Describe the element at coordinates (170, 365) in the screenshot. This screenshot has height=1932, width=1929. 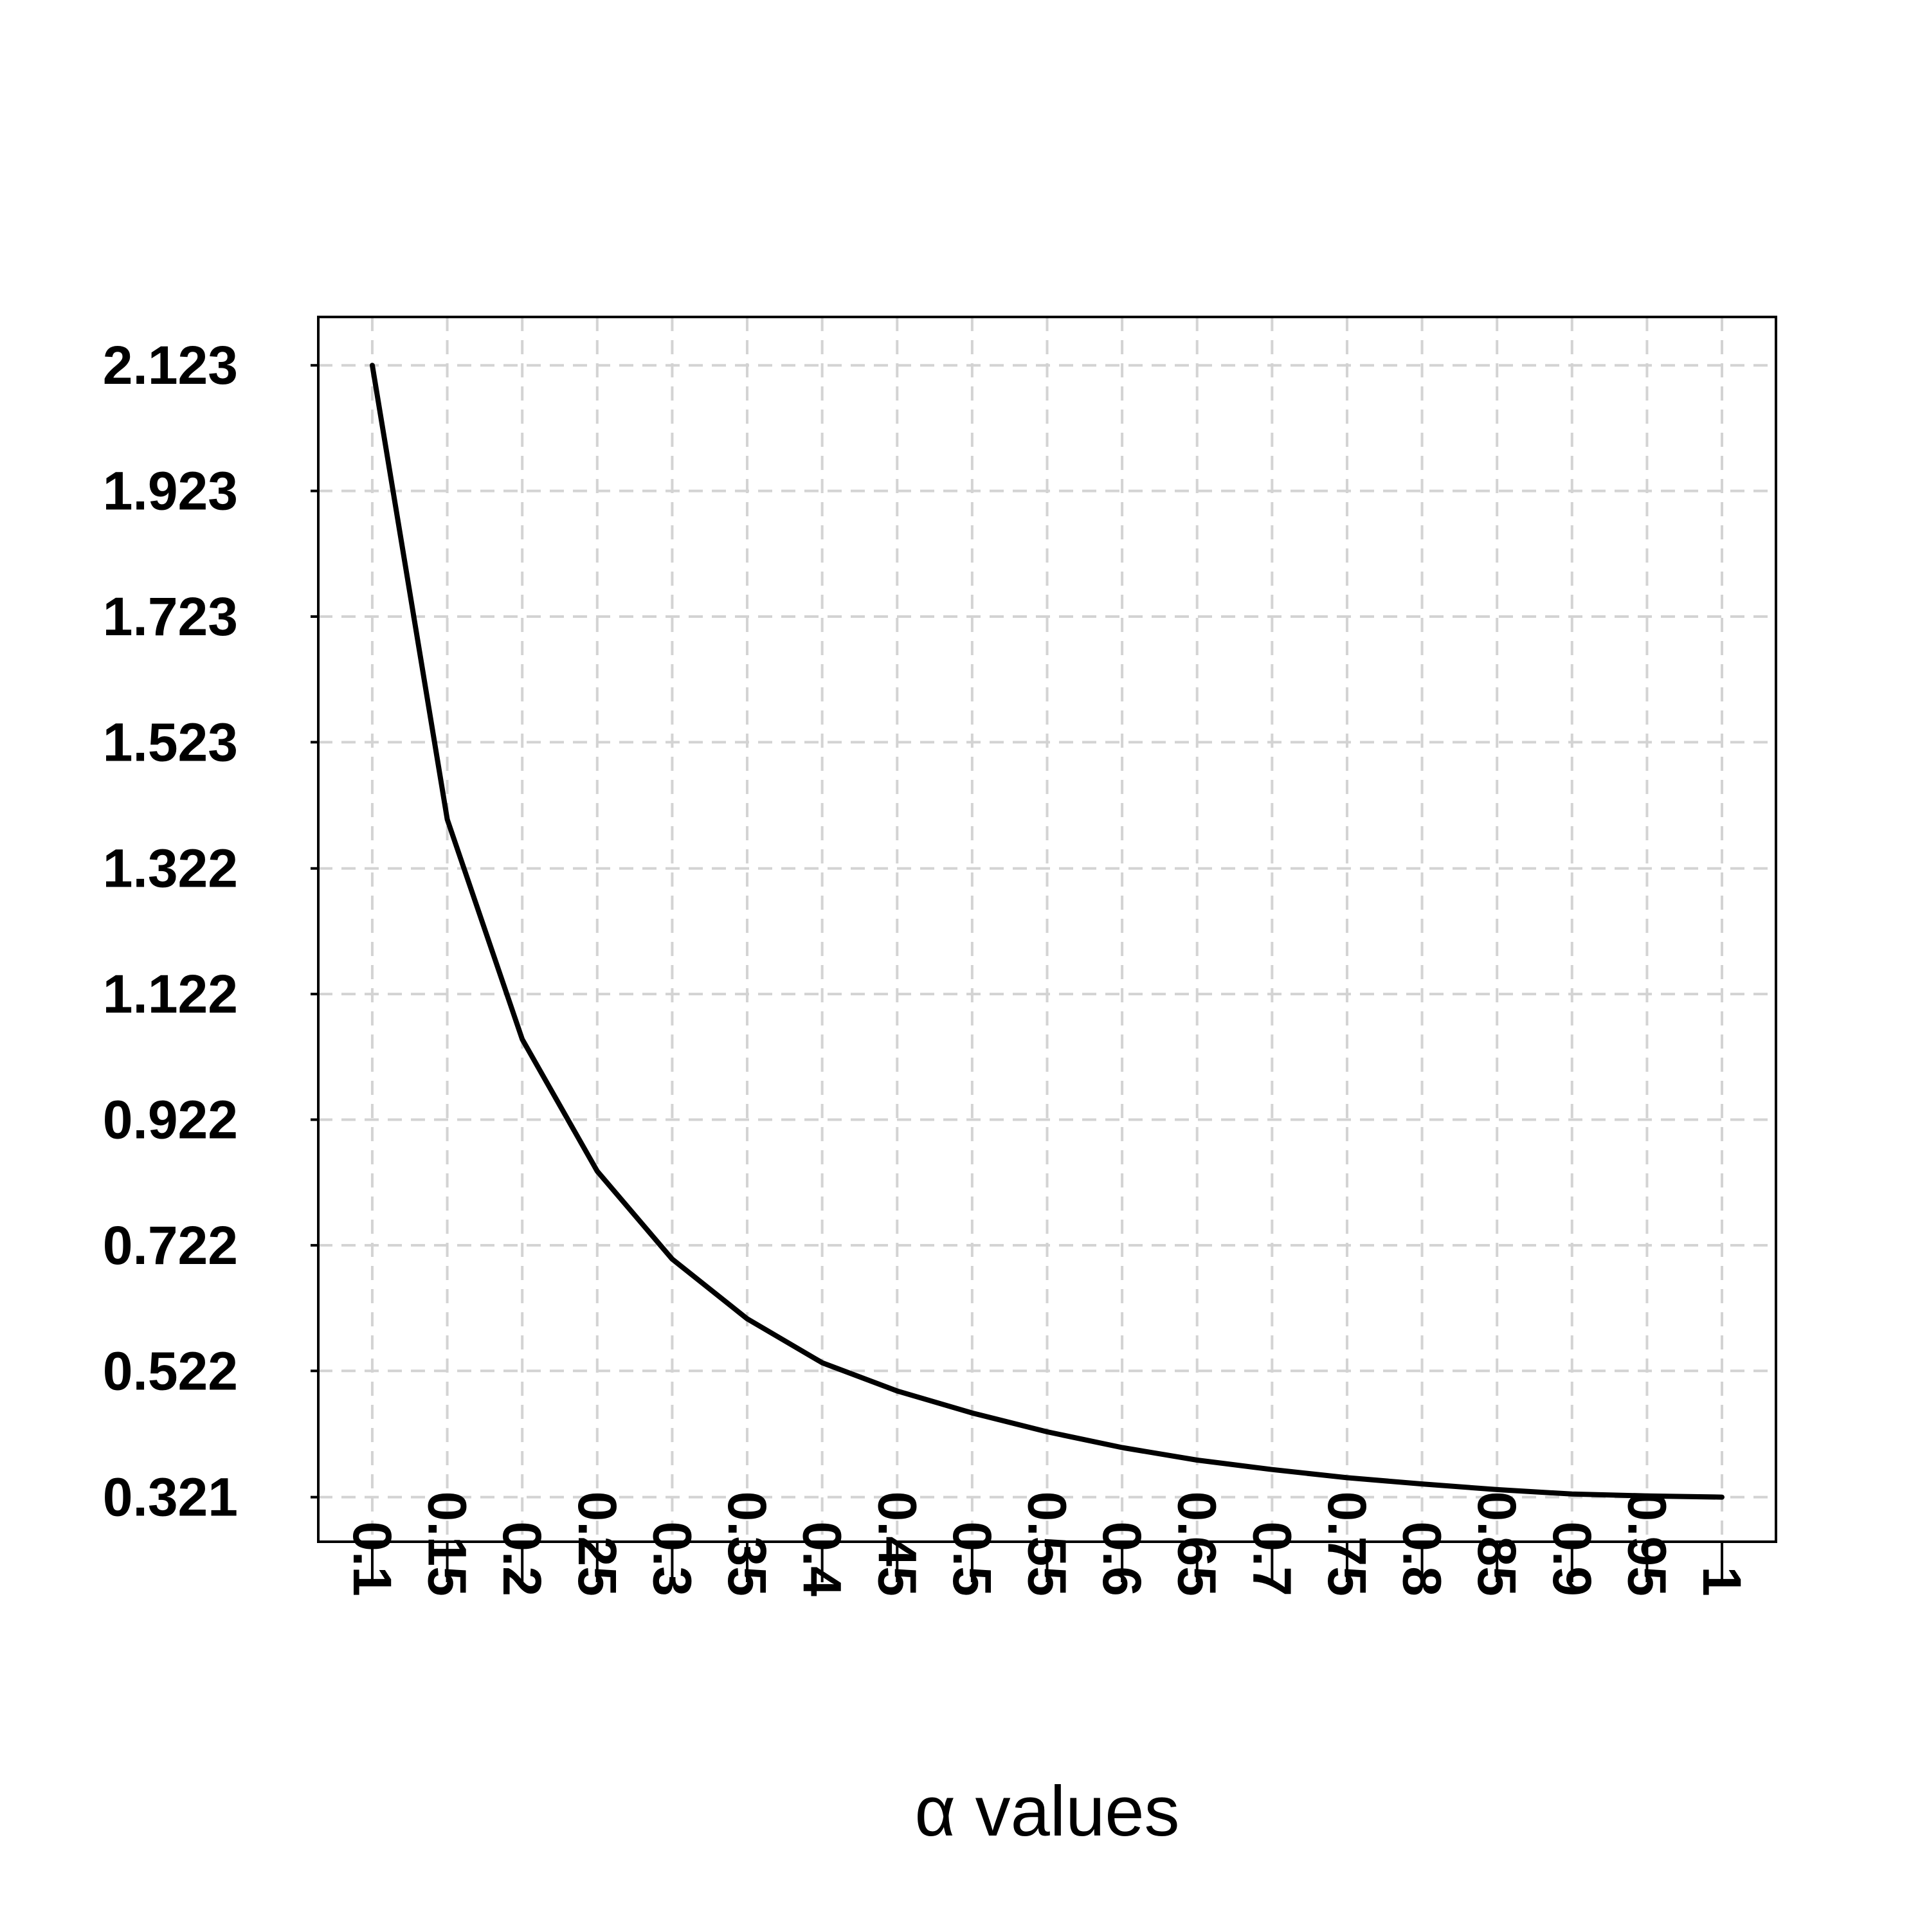
I see `y-tick-label: 2.123` at that location.